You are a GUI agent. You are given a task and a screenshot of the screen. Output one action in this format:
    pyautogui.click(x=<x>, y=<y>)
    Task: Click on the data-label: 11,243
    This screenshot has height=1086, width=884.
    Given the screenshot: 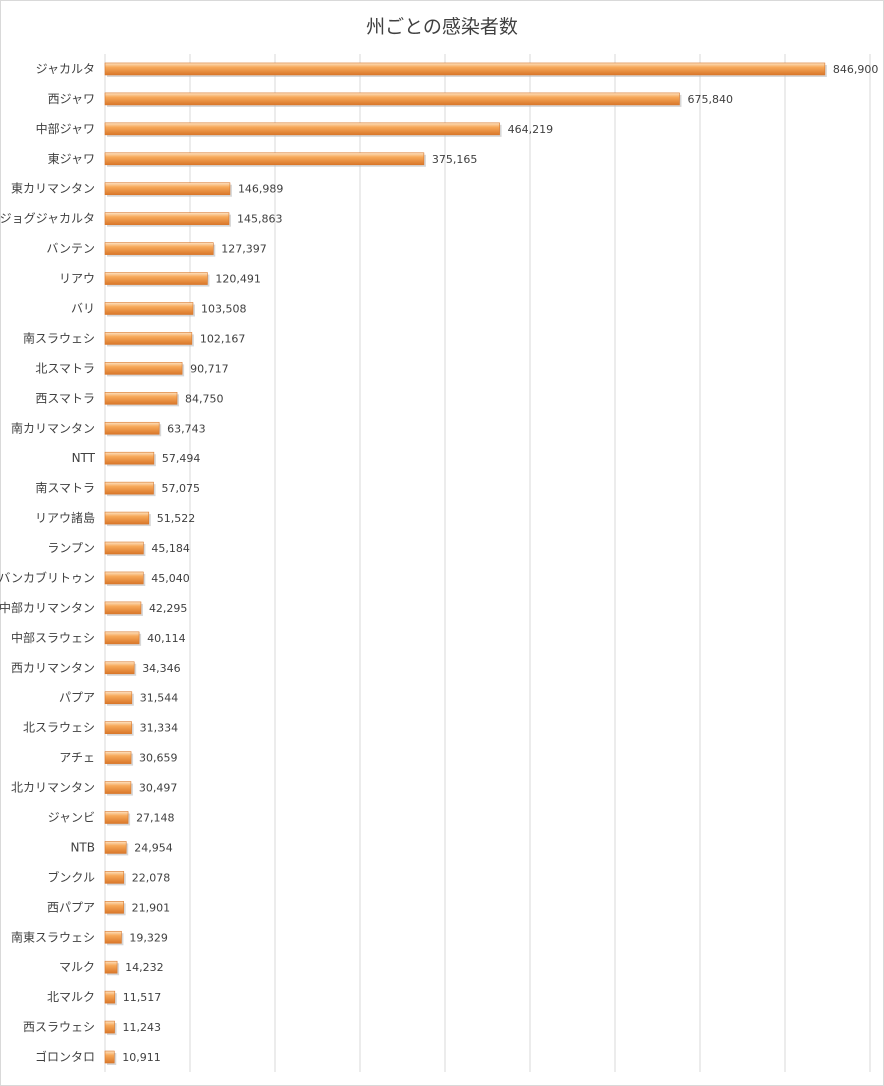 What is the action you would take?
    pyautogui.click(x=142, y=1027)
    